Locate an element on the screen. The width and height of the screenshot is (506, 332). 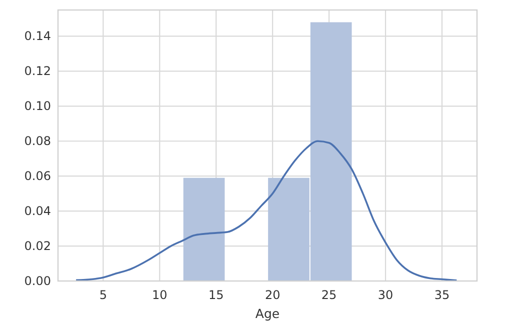
x-tick-label: 10 is located at coordinates (160, 295).